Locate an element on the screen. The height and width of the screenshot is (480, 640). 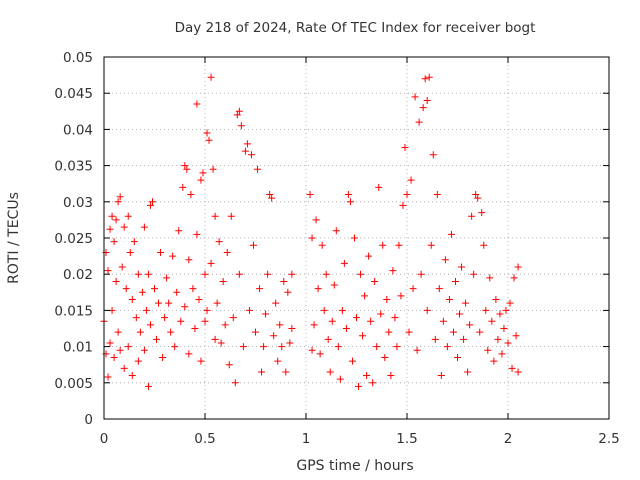
y-tick-label: 0.01 is located at coordinates (78, 348).